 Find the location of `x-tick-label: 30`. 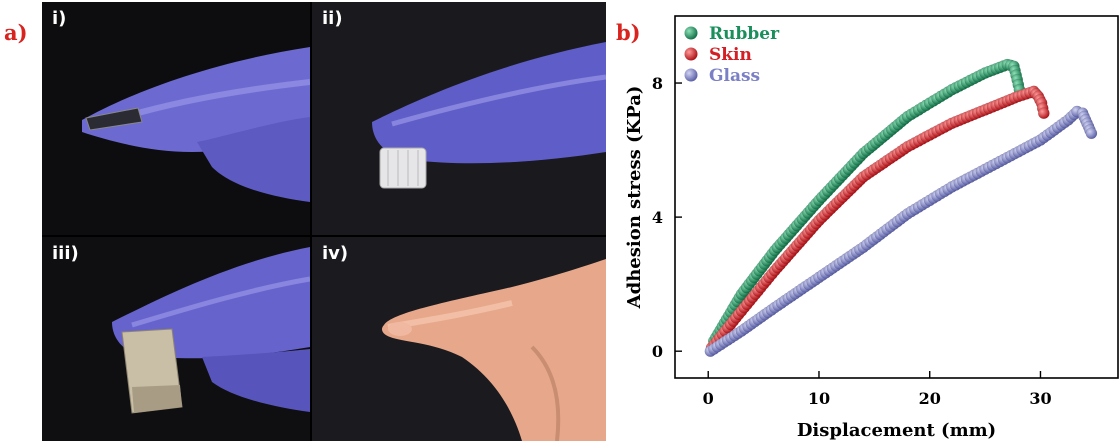

x-tick-label: 30 is located at coordinates (1040, 398).